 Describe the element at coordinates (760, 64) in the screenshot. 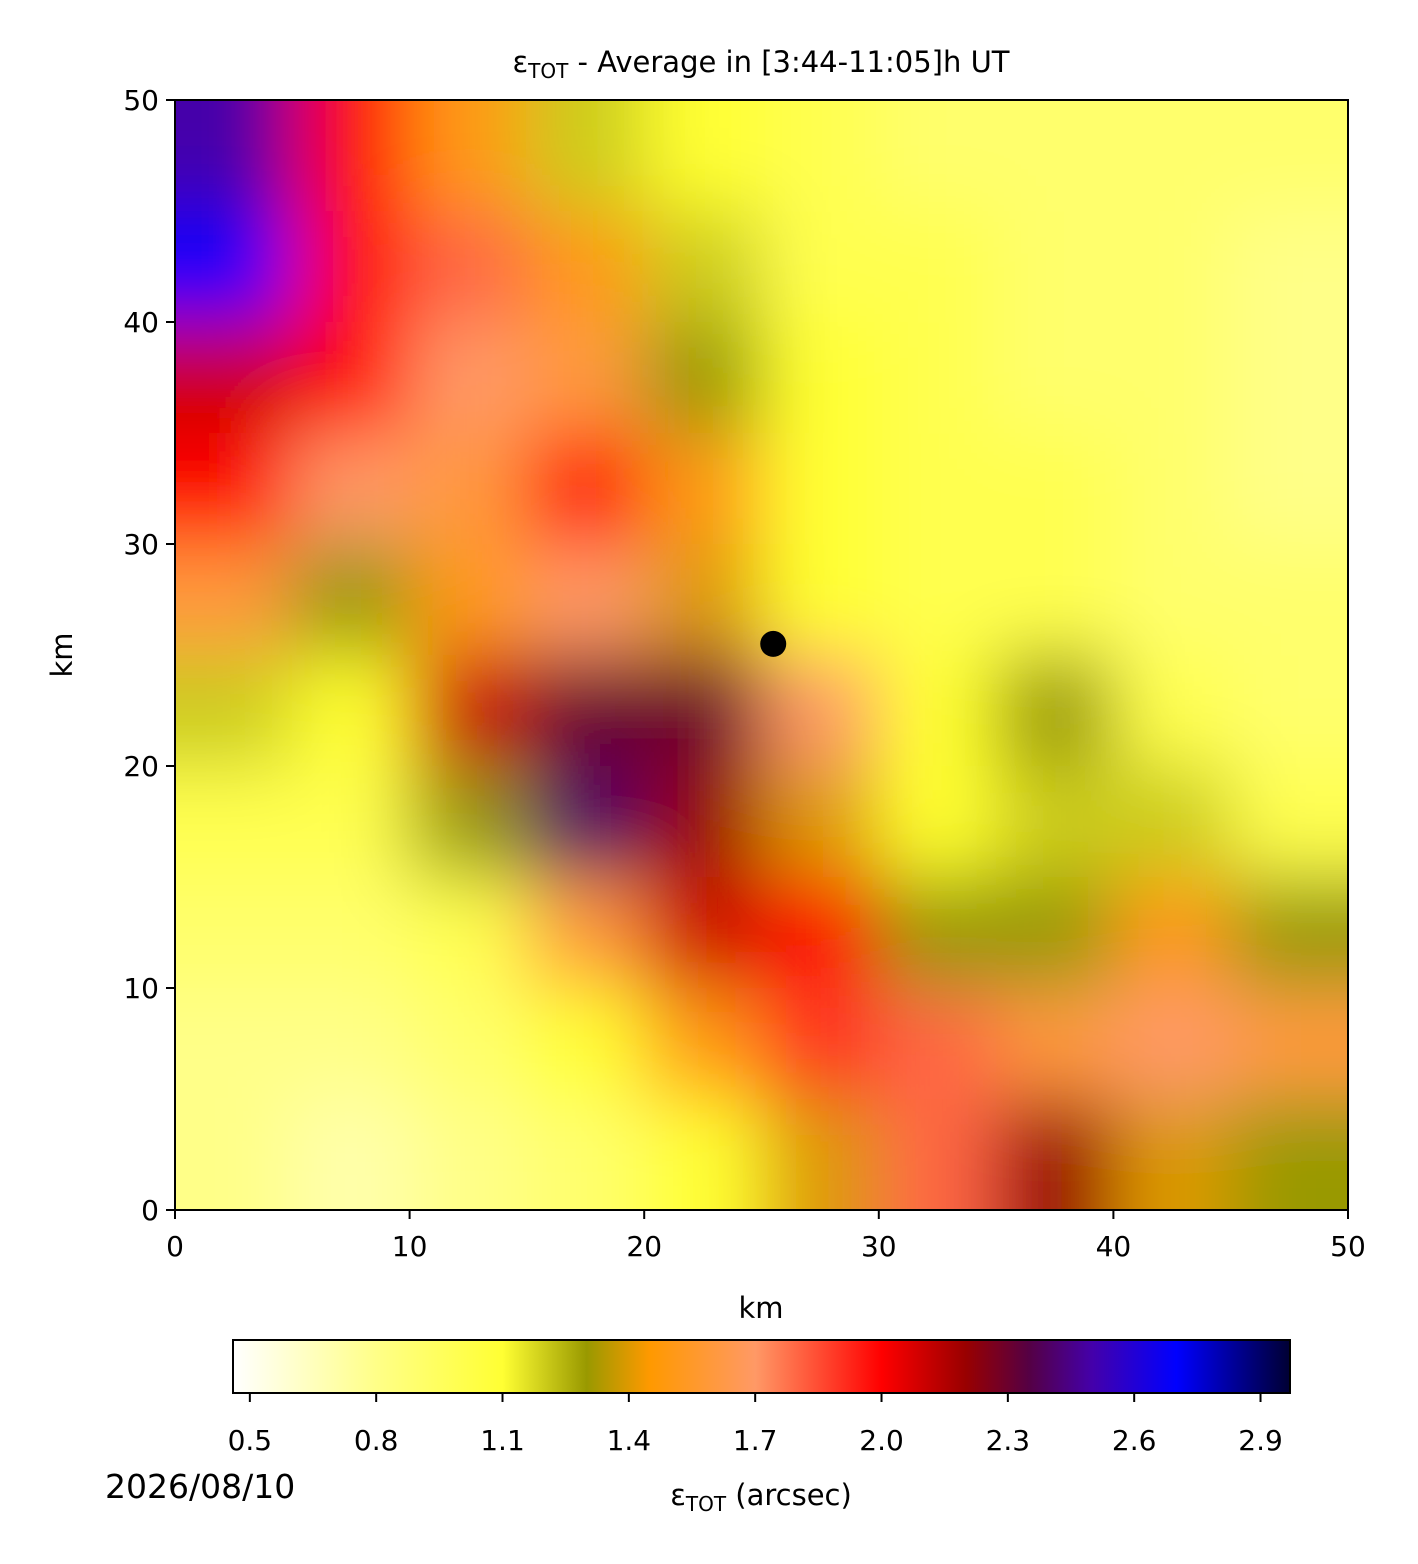

I see `chart-title: εTOT - Average in [3:44-11:05]h UT` at that location.